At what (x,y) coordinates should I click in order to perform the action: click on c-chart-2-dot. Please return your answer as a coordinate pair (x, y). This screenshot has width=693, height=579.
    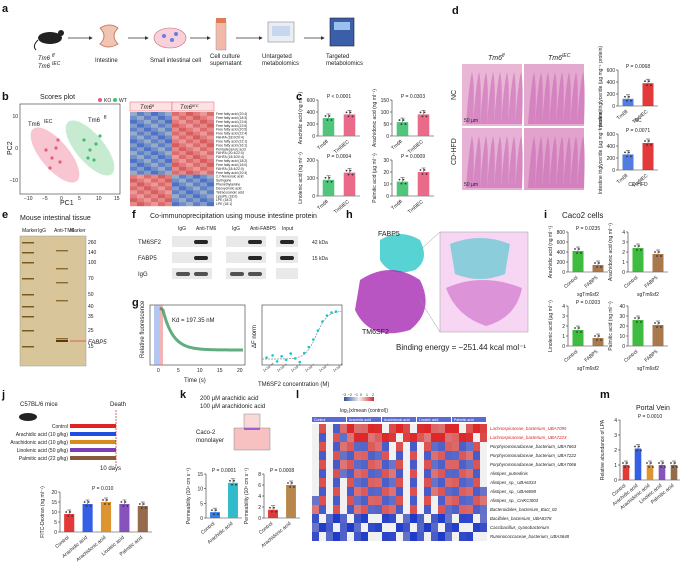
    Looking at the image, I should click on (331, 181).